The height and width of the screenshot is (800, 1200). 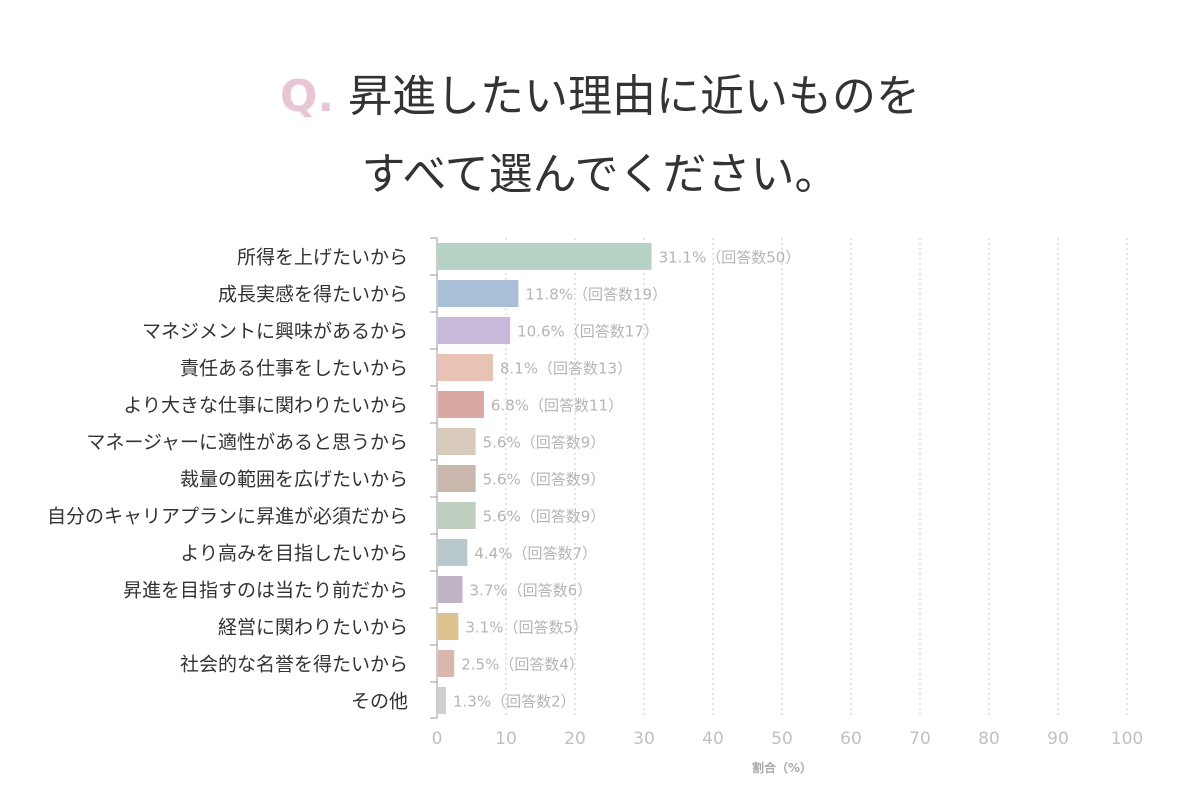 I want to click on data-label: 3.1%（回答数5）, so click(x=526, y=628).